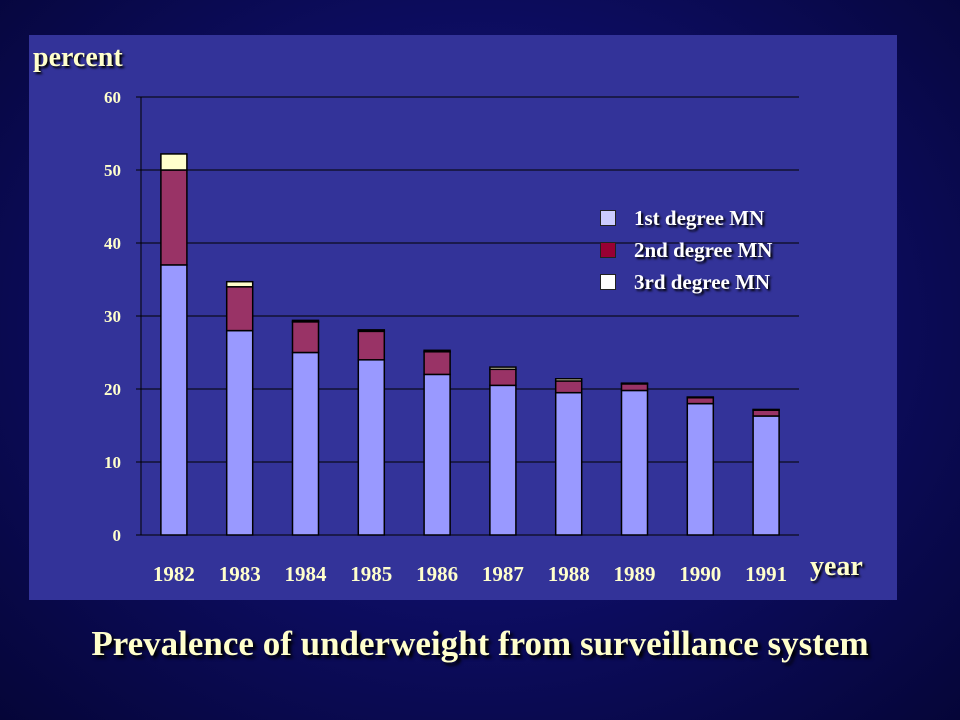 This screenshot has width=960, height=720. What do you see at coordinates (174, 574) in the screenshot?
I see `x-tick-label: 1982` at bounding box center [174, 574].